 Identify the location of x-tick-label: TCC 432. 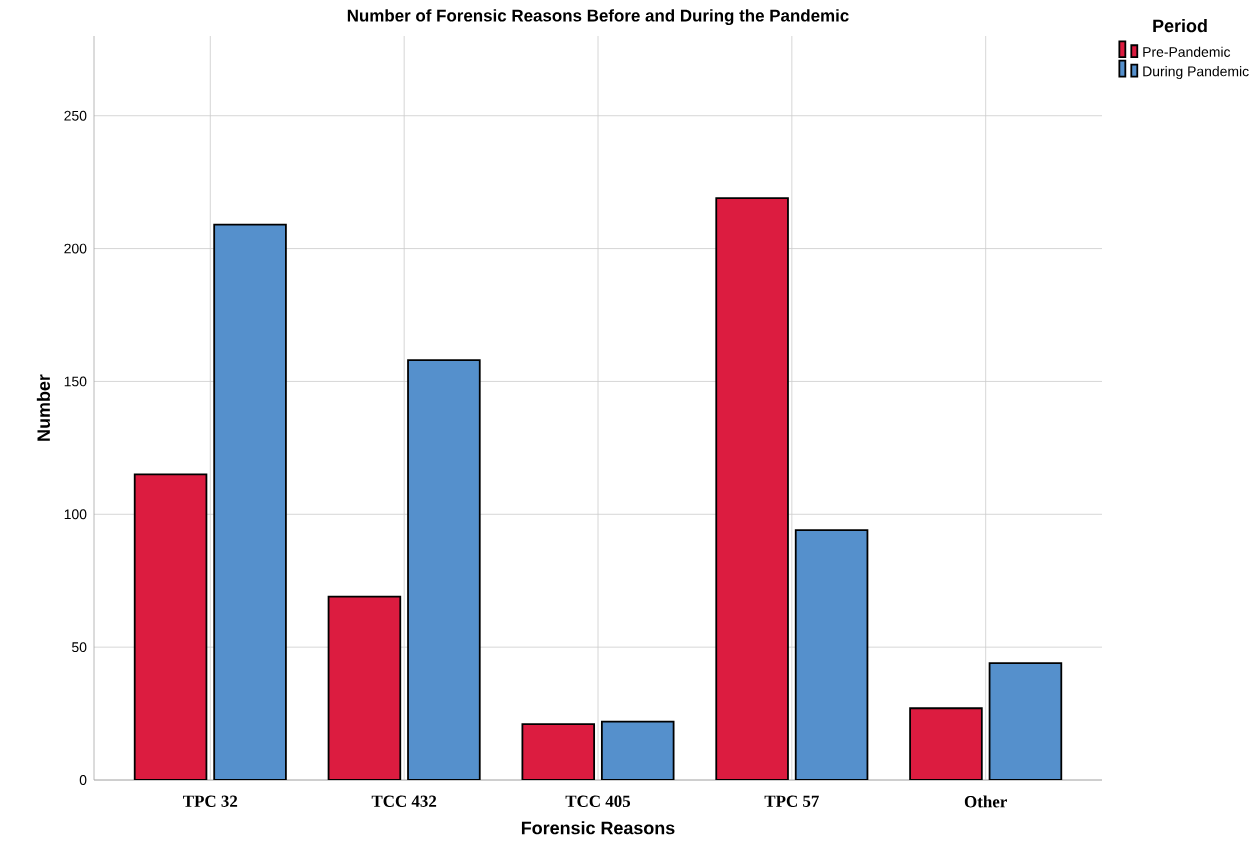
(404, 801).